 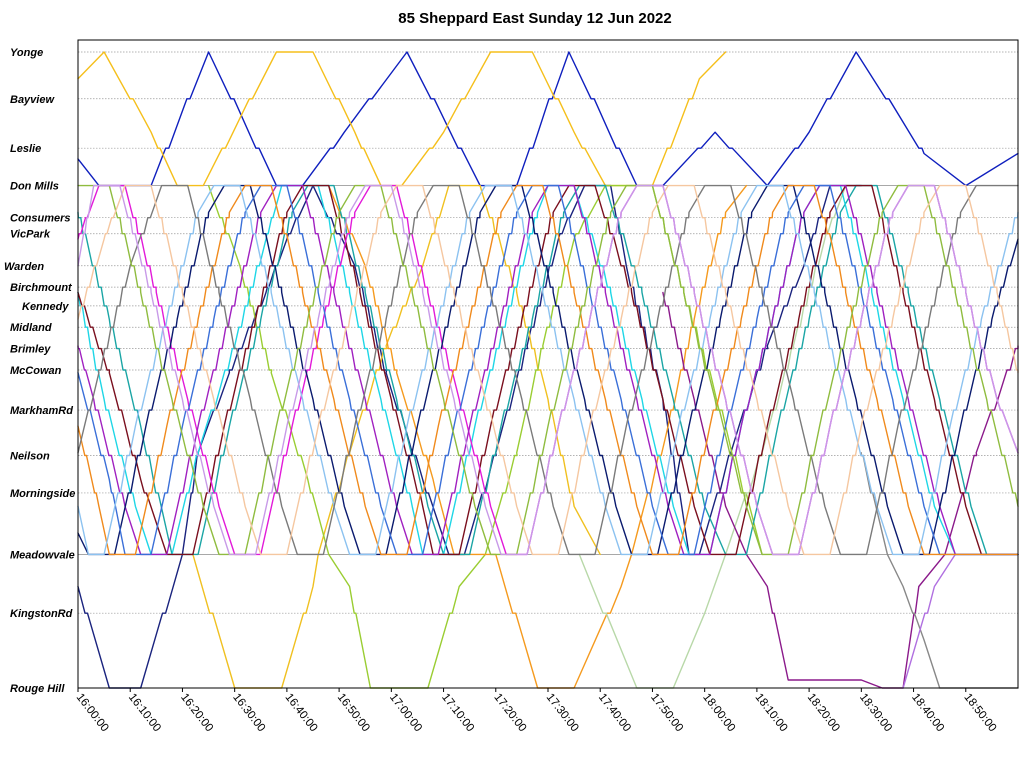 I want to click on x-tick-label: 18:00:00, so click(x=718, y=712).